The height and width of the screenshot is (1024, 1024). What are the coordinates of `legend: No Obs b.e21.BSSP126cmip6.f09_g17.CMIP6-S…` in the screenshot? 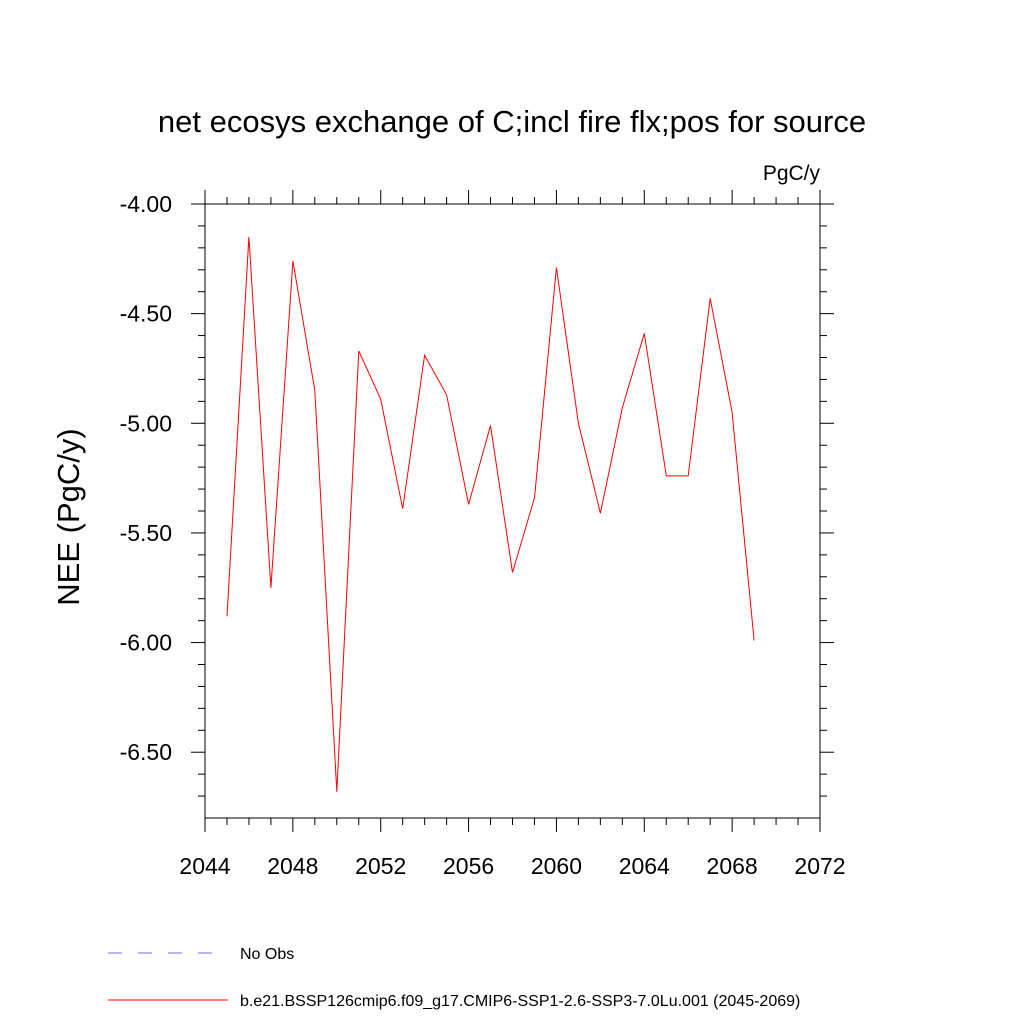 It's located at (454, 978).